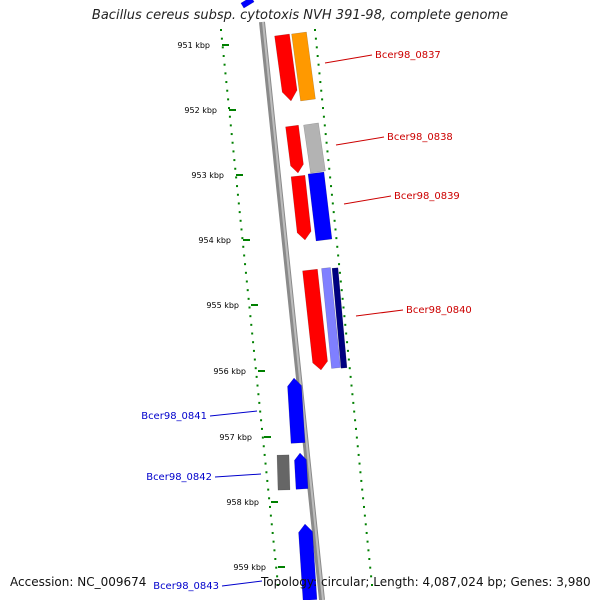 This screenshot has width=600, height=600. Describe the element at coordinates (222, 305) in the screenshot. I see `kbp-tick-label: 955 kbp` at that location.